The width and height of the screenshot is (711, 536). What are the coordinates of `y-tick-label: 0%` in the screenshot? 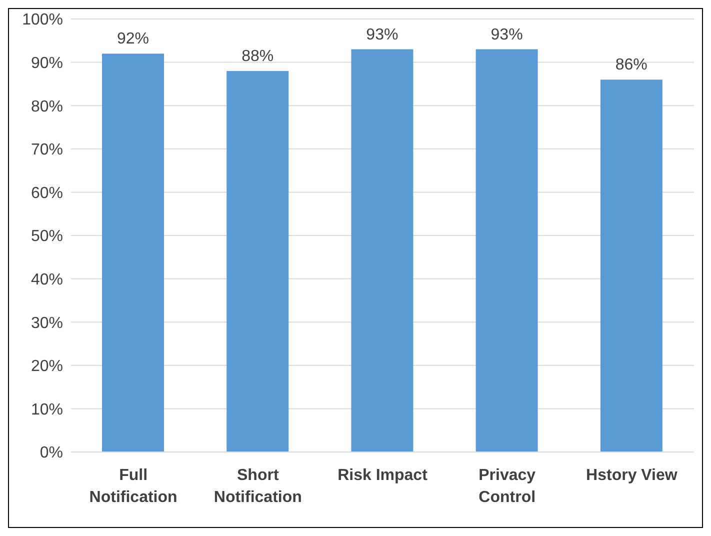 It's located at (51, 453).